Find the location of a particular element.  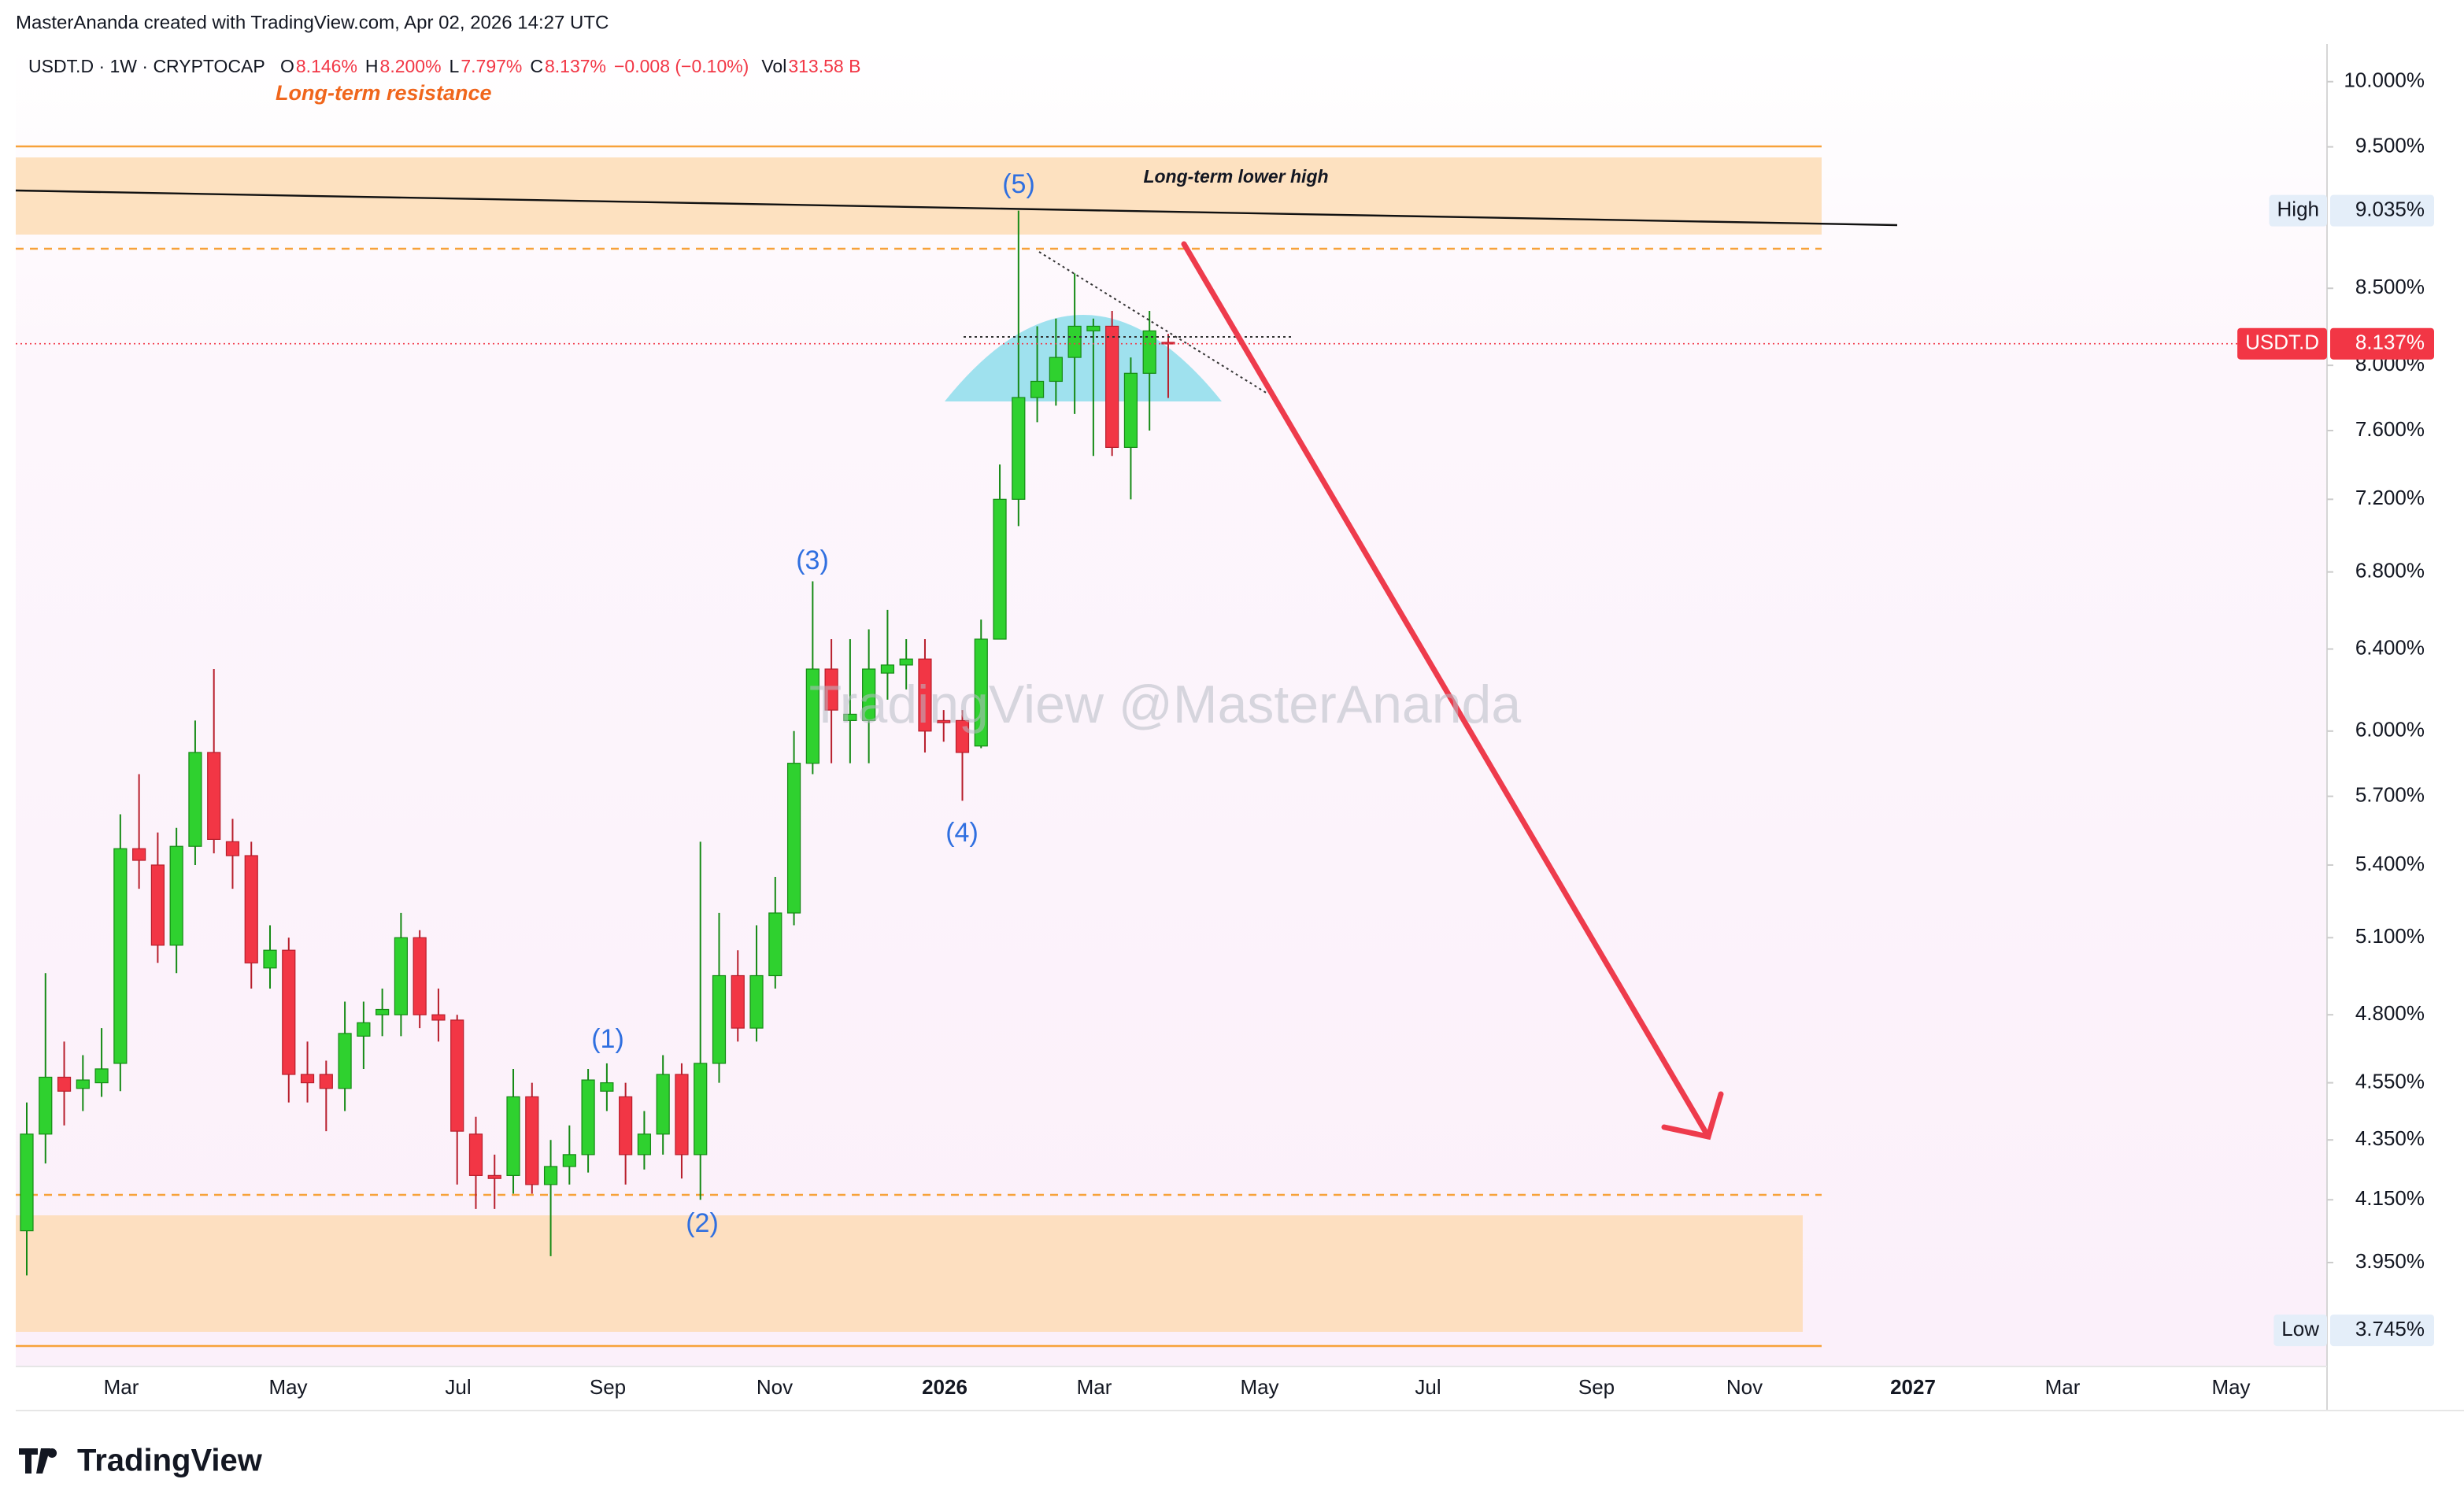

y-tick-label: 6.400% is located at coordinates (2390, 647).